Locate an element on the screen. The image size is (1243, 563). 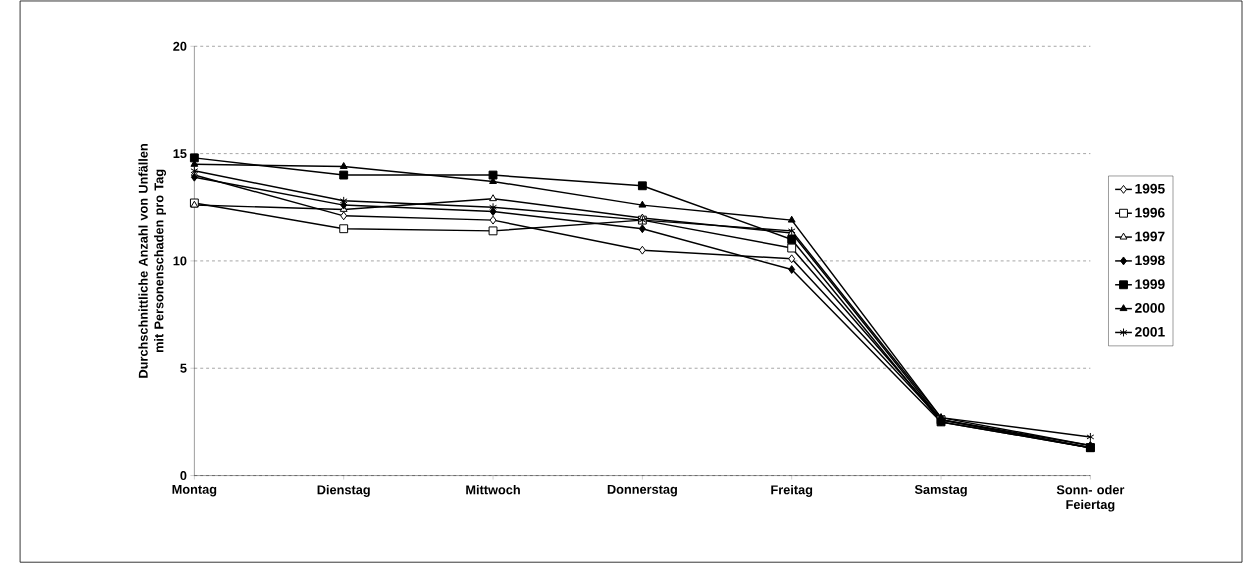
y-axis-title: Durchschnittliche Anzahl von Unfällen mit Personenschaden pro Tag is located at coordinates (152, 261).